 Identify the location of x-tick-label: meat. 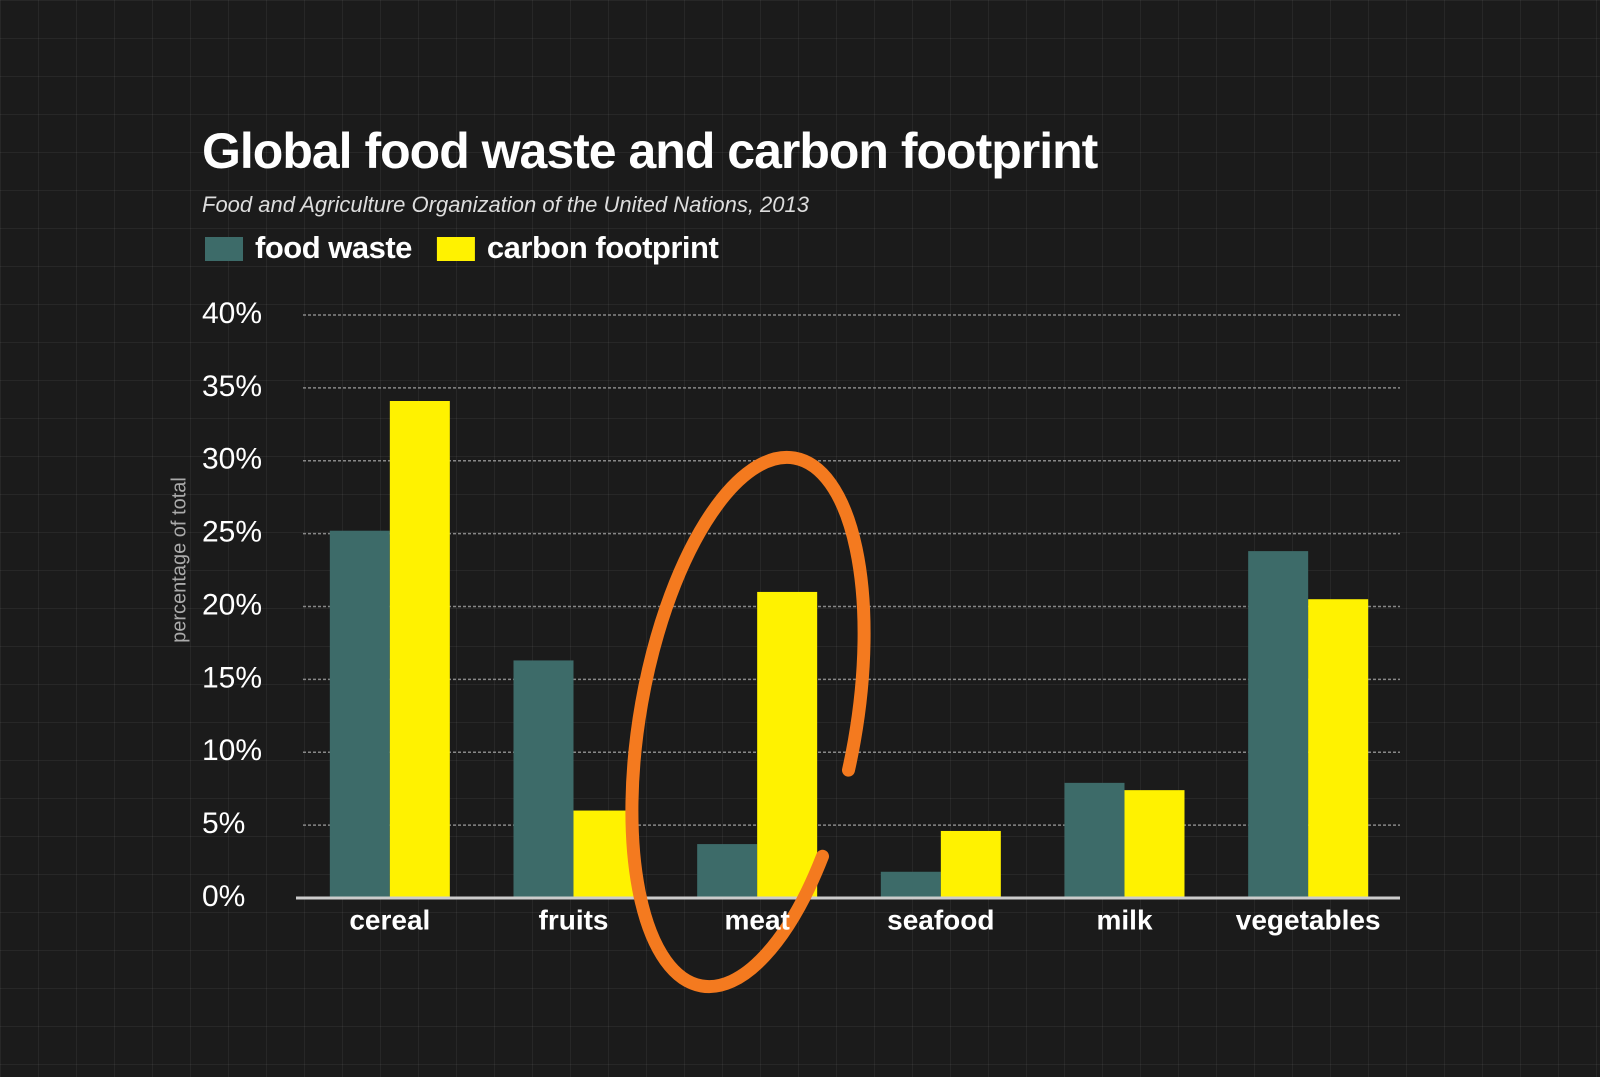
(756, 919).